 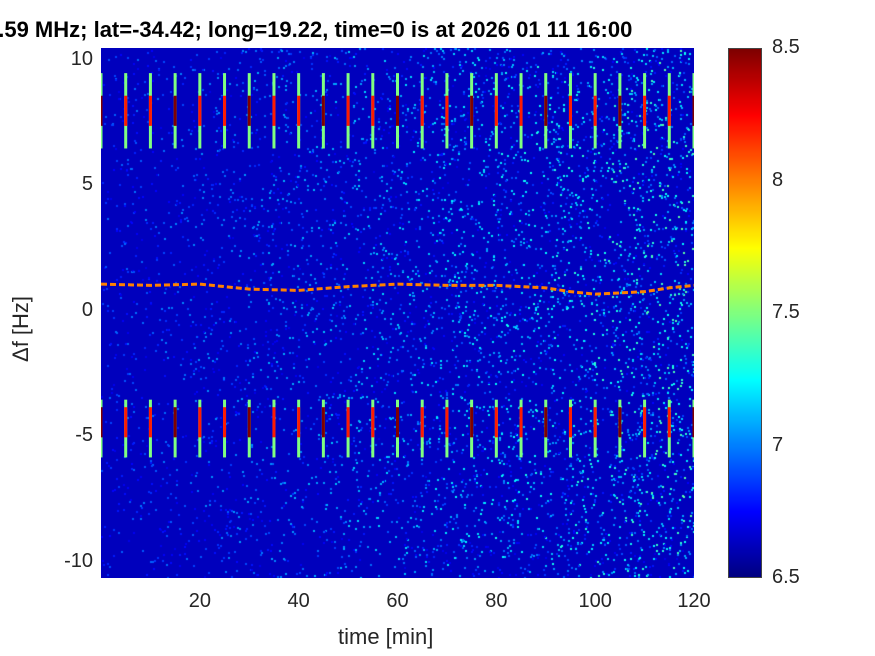 What do you see at coordinates (386, 636) in the screenshot?
I see `x-axis-label: time [min]` at bounding box center [386, 636].